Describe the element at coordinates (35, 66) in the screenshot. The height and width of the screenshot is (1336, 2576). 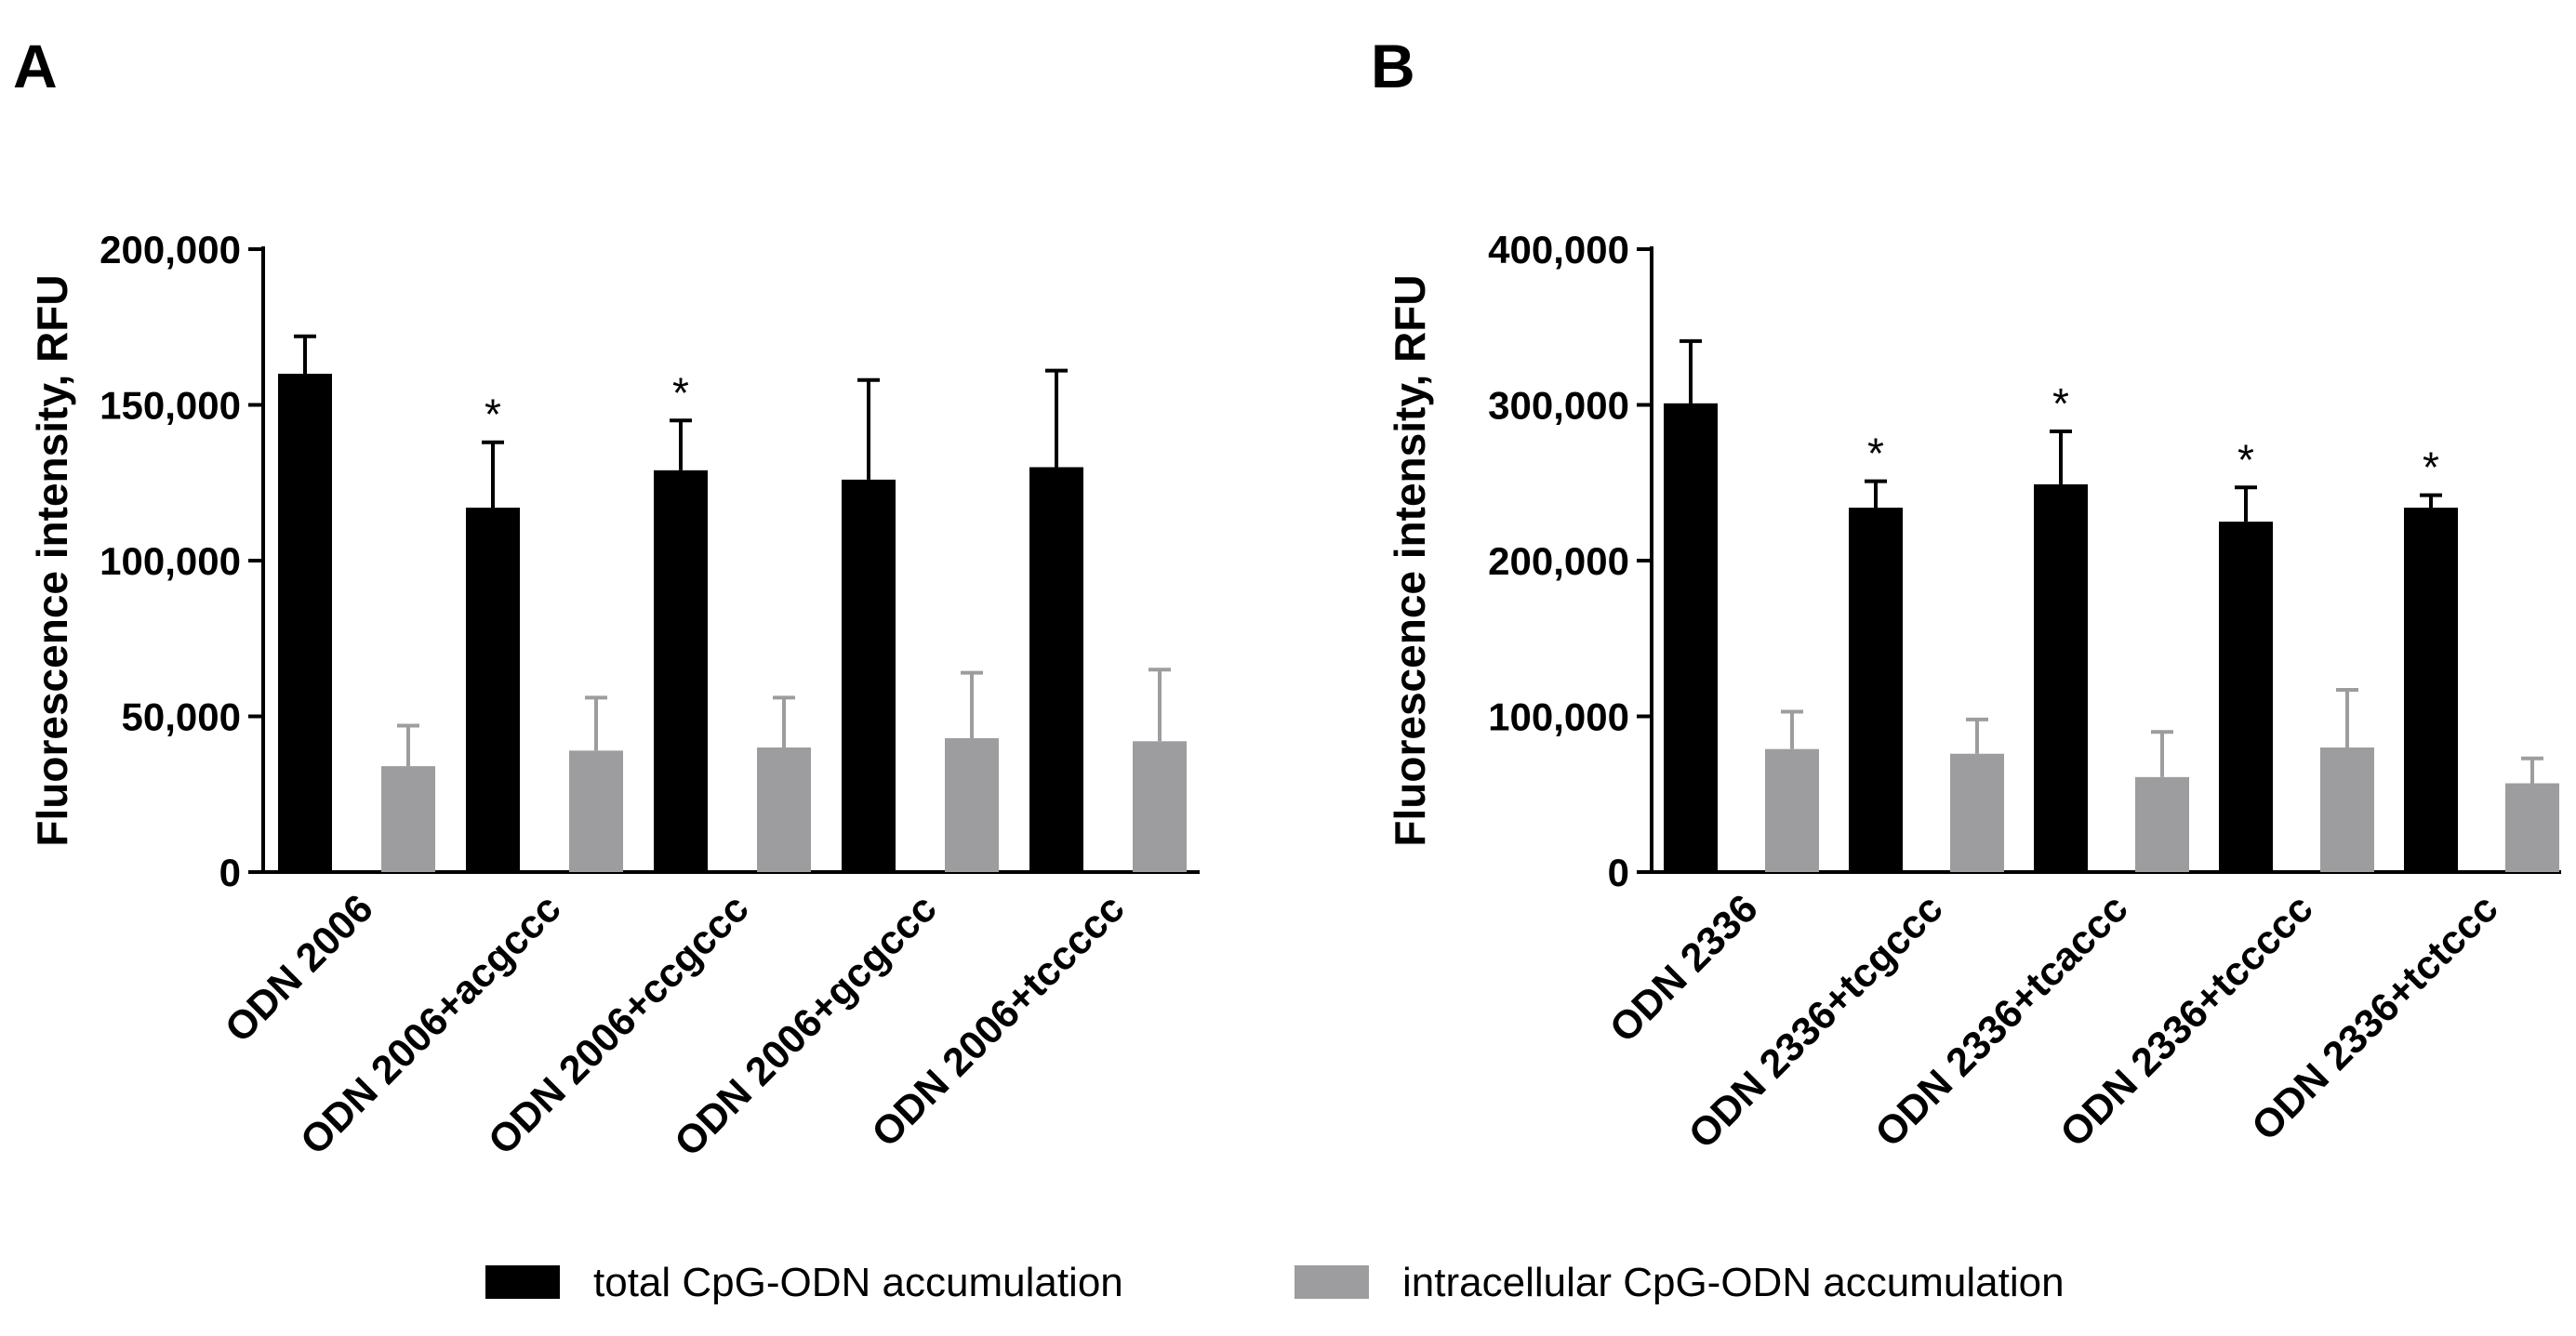
I see `panel-letter: A` at that location.